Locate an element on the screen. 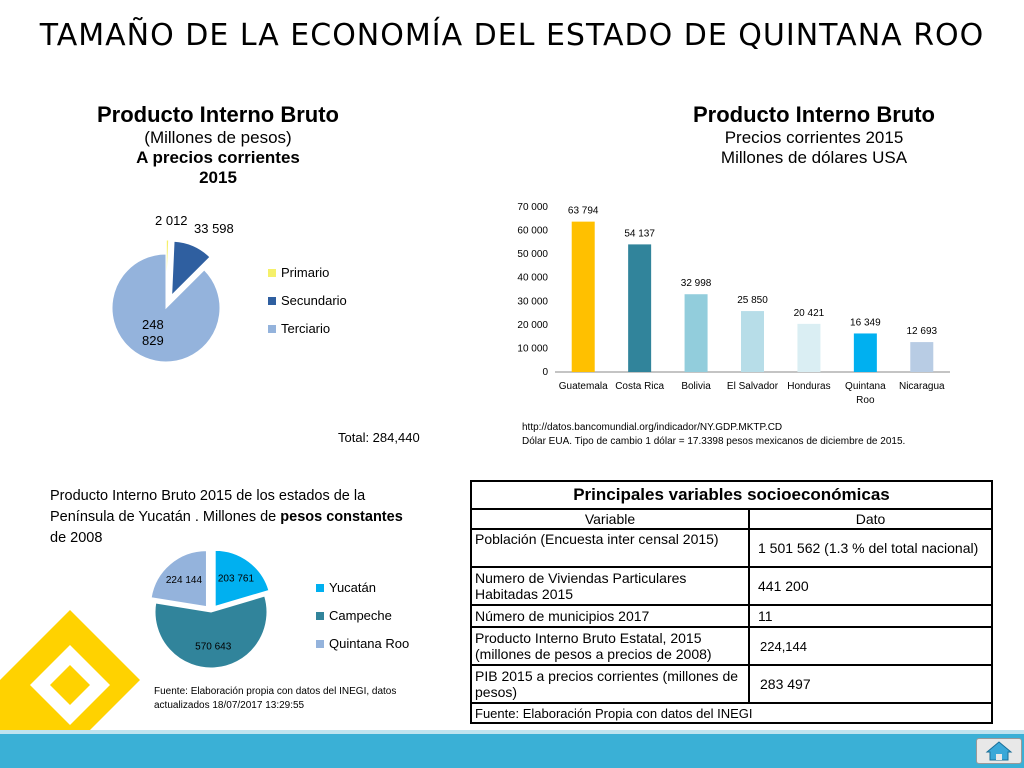  pie-slice-secundario is located at coordinates (191, 268).